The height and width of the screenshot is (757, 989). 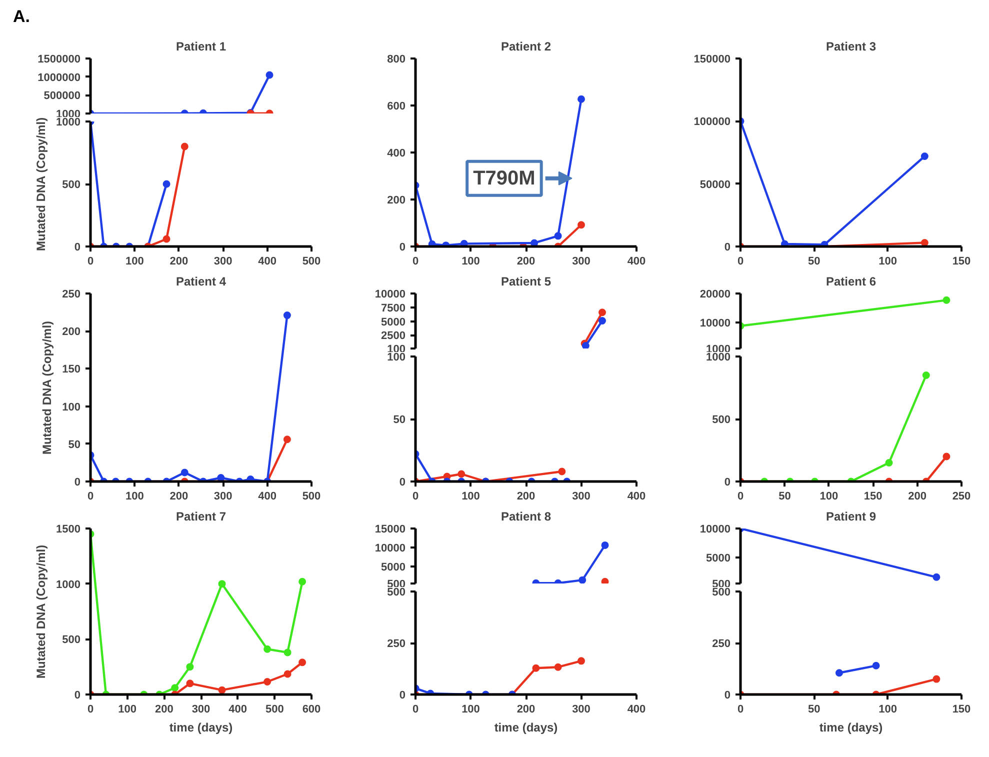 I want to click on annotation: T790M, so click(x=504, y=178).